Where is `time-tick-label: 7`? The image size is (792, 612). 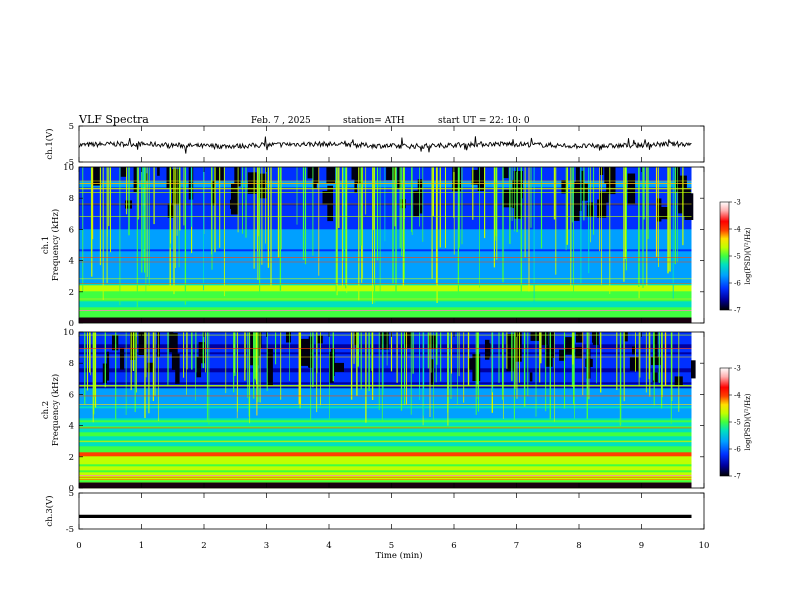 time-tick-label: 7 is located at coordinates (516, 546).